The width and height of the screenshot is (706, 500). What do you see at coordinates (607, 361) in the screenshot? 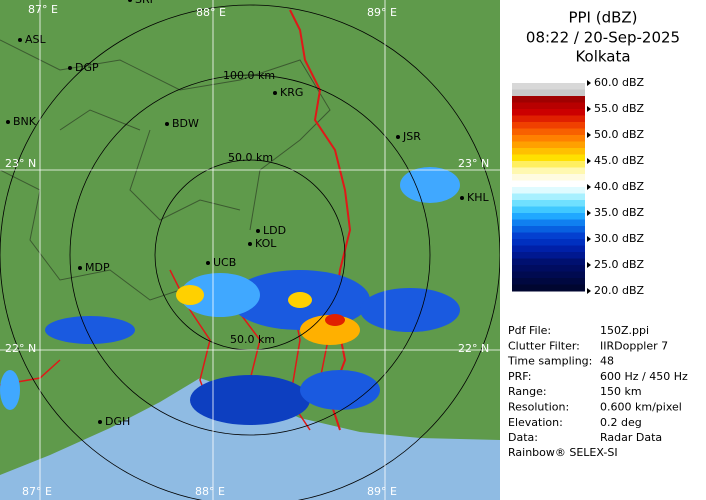
I see `info-value: 48` at bounding box center [607, 361].